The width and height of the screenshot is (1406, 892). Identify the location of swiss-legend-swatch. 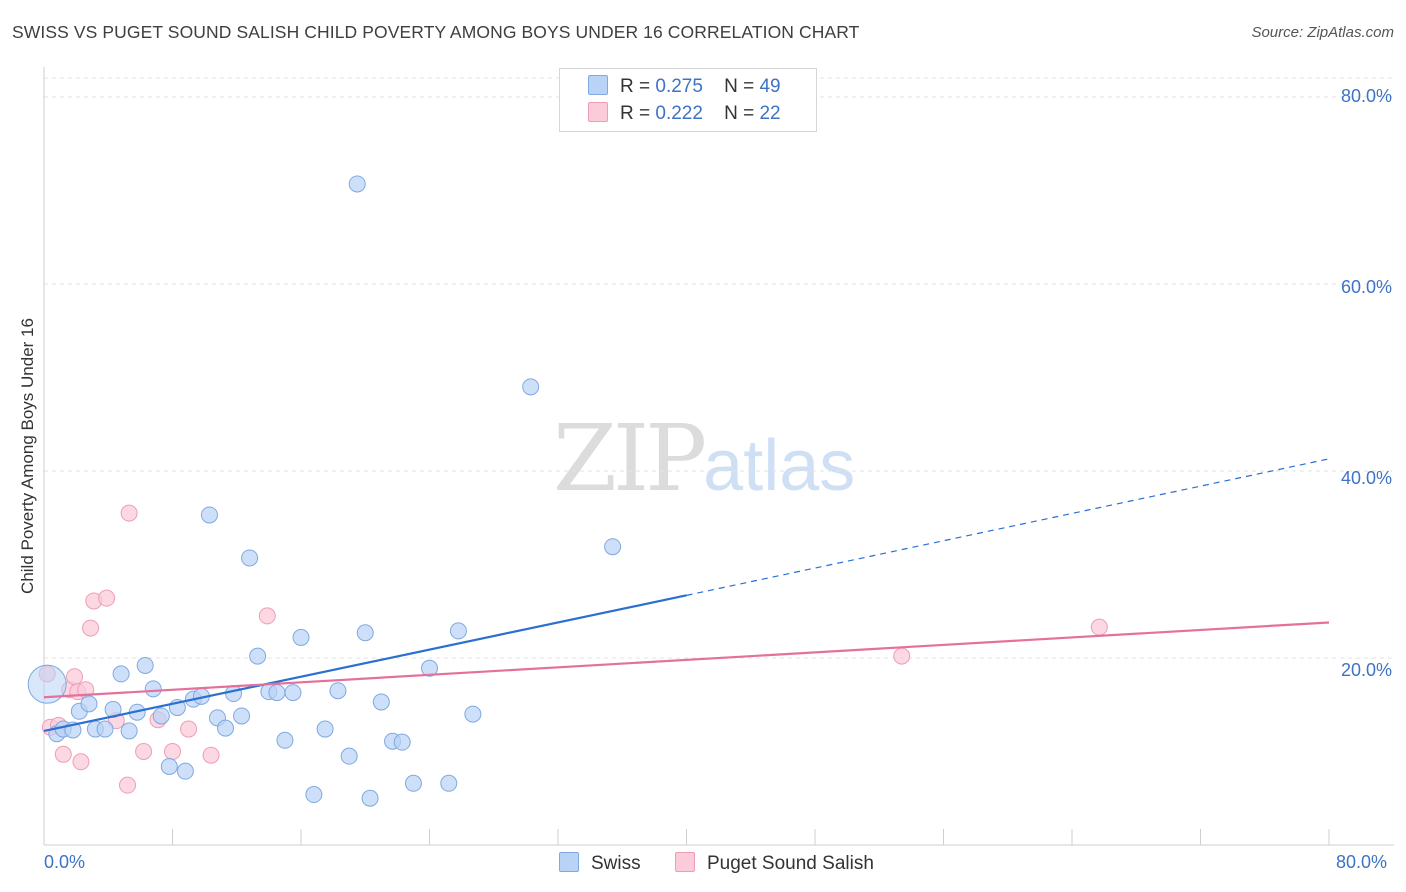
(569, 862).